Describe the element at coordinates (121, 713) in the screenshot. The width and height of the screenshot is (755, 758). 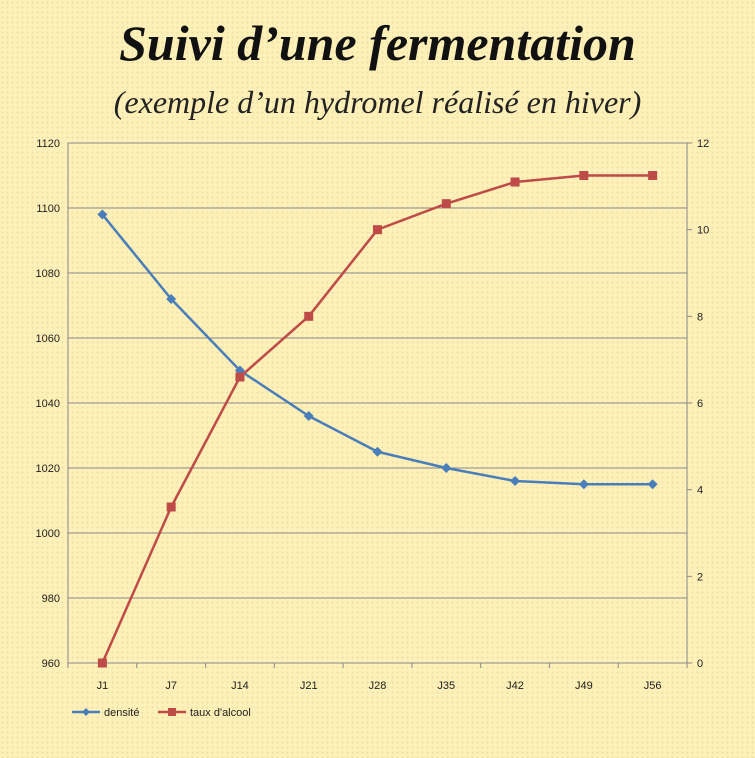
I see `legend-label: densité` at that location.